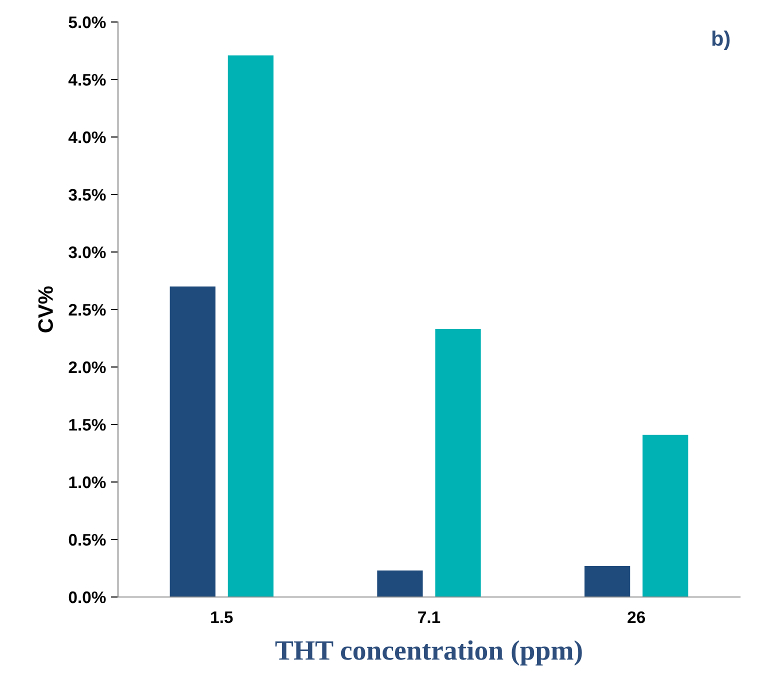 Image resolution: width=760 pixels, height=677 pixels. I want to click on y-tick-label: 3.0%, so click(87, 252).